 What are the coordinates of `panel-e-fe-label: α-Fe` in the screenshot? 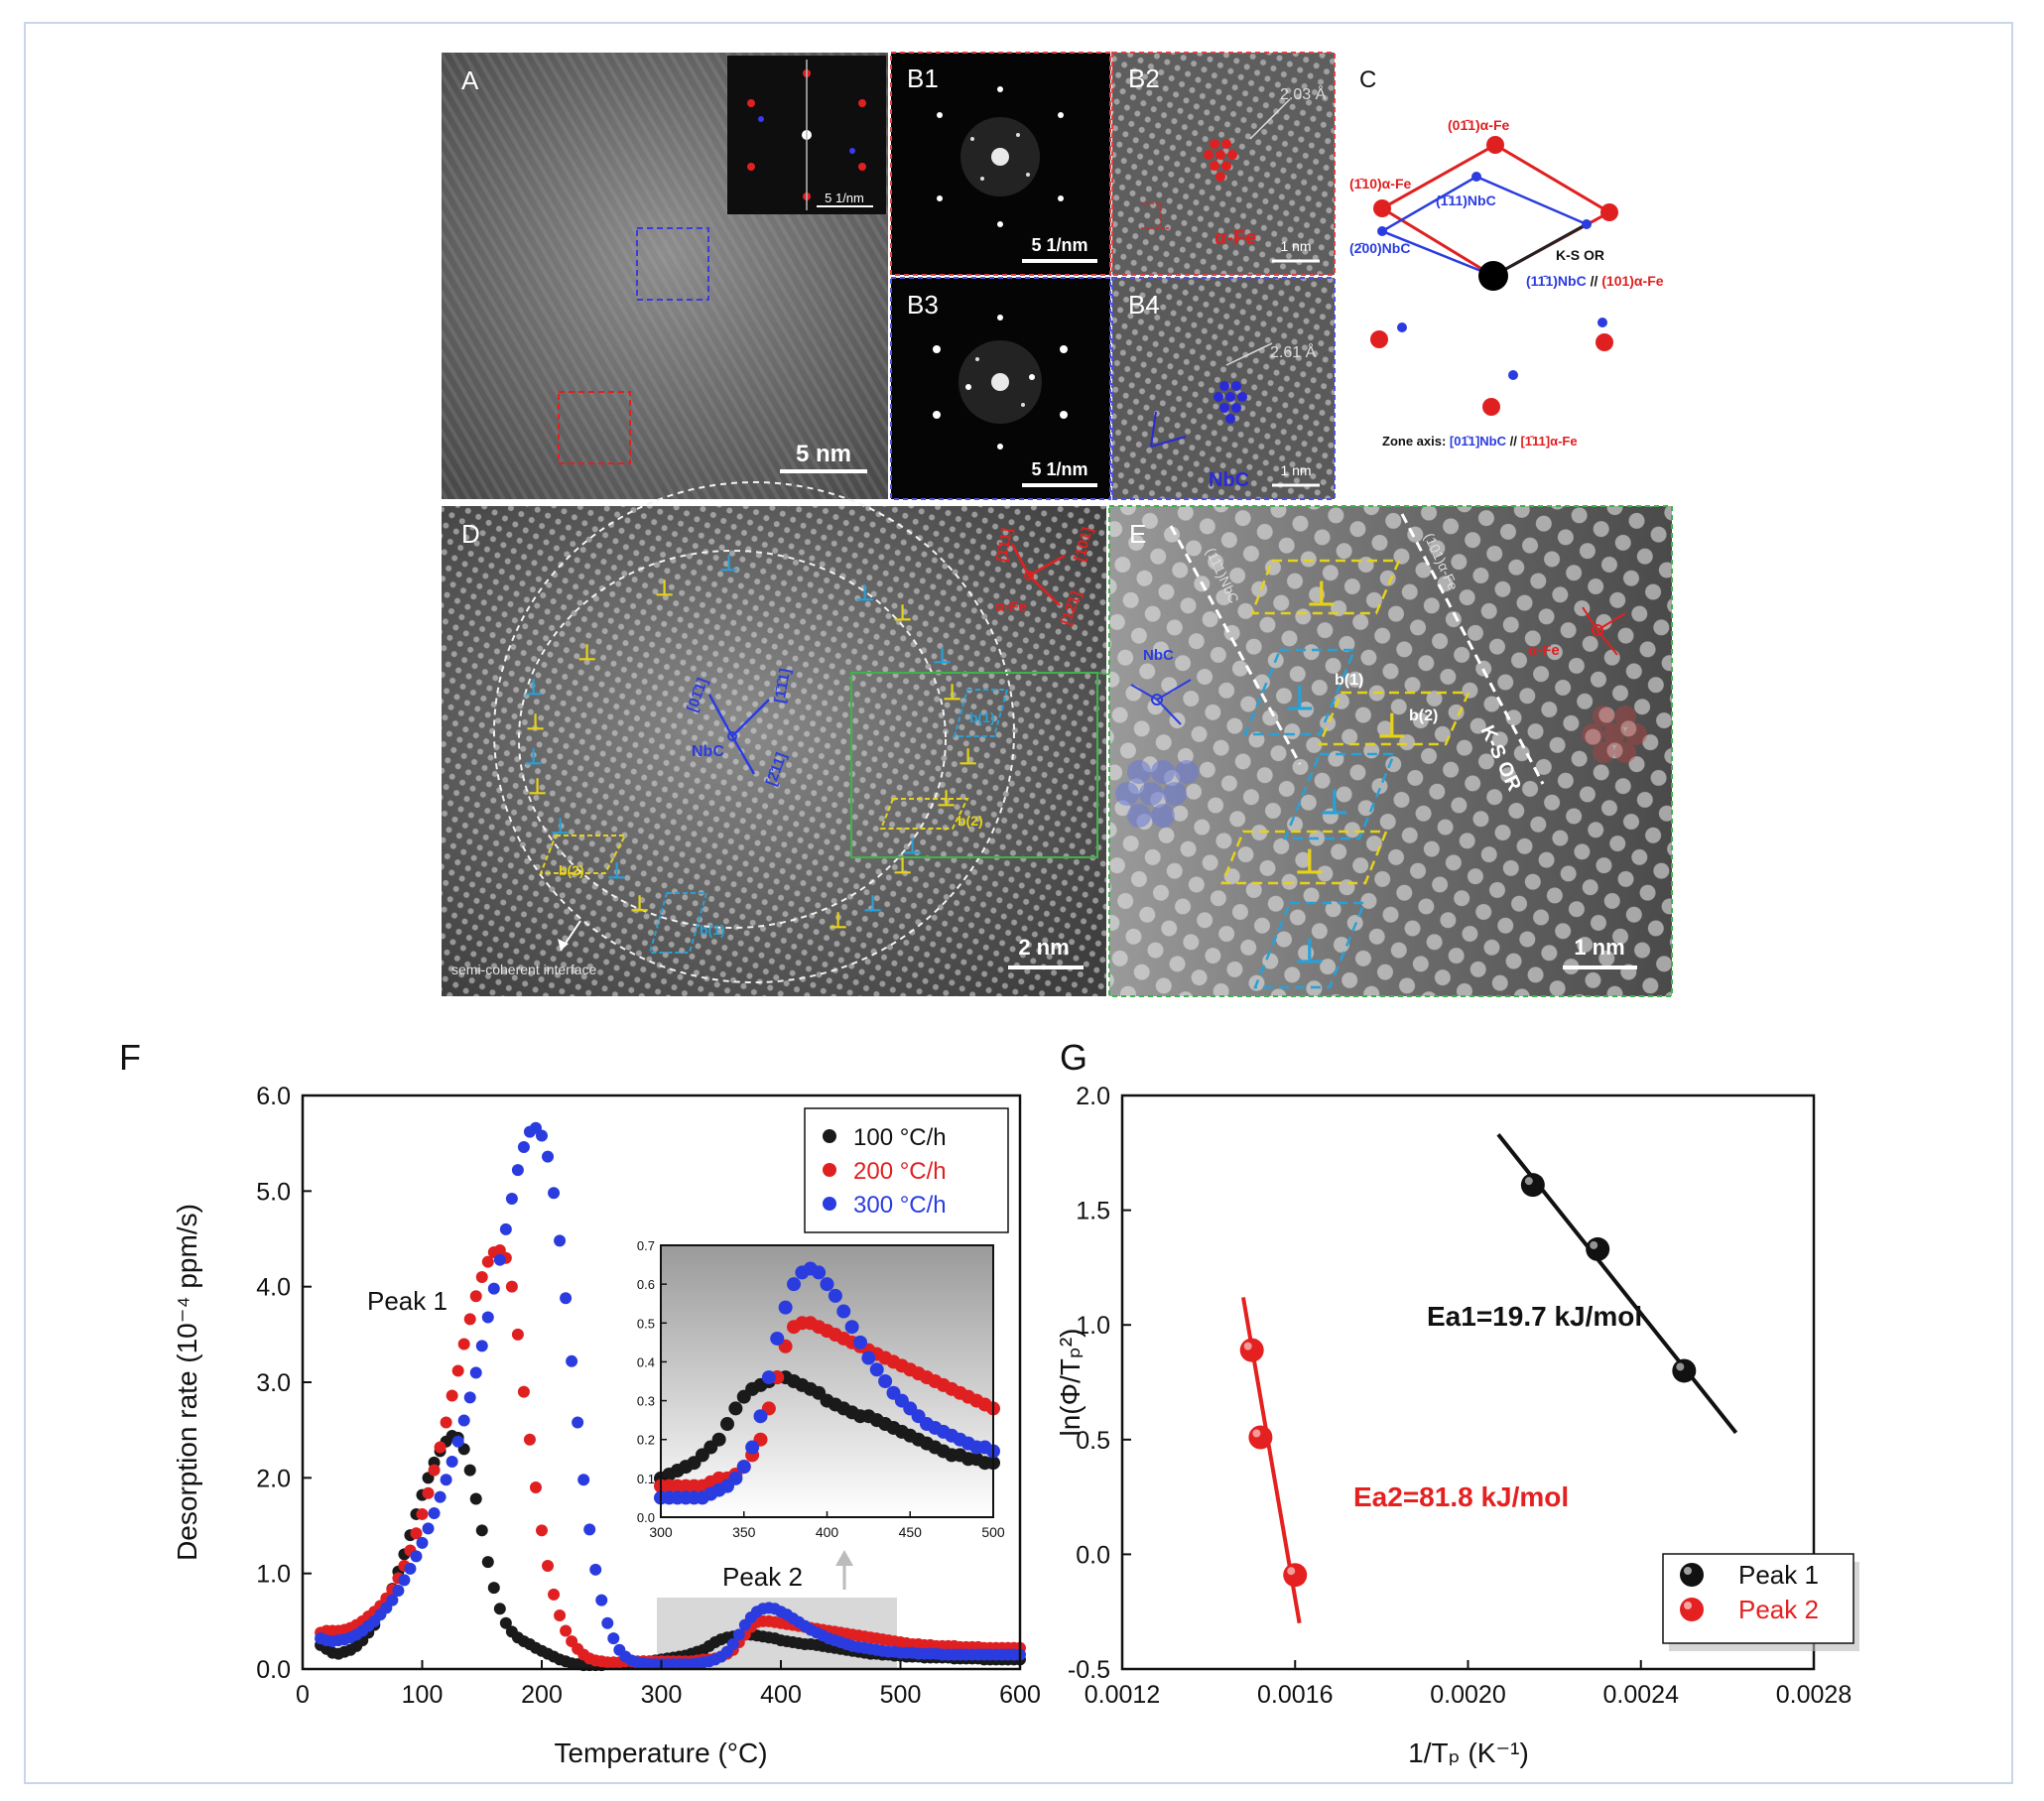 It's located at (1544, 650).